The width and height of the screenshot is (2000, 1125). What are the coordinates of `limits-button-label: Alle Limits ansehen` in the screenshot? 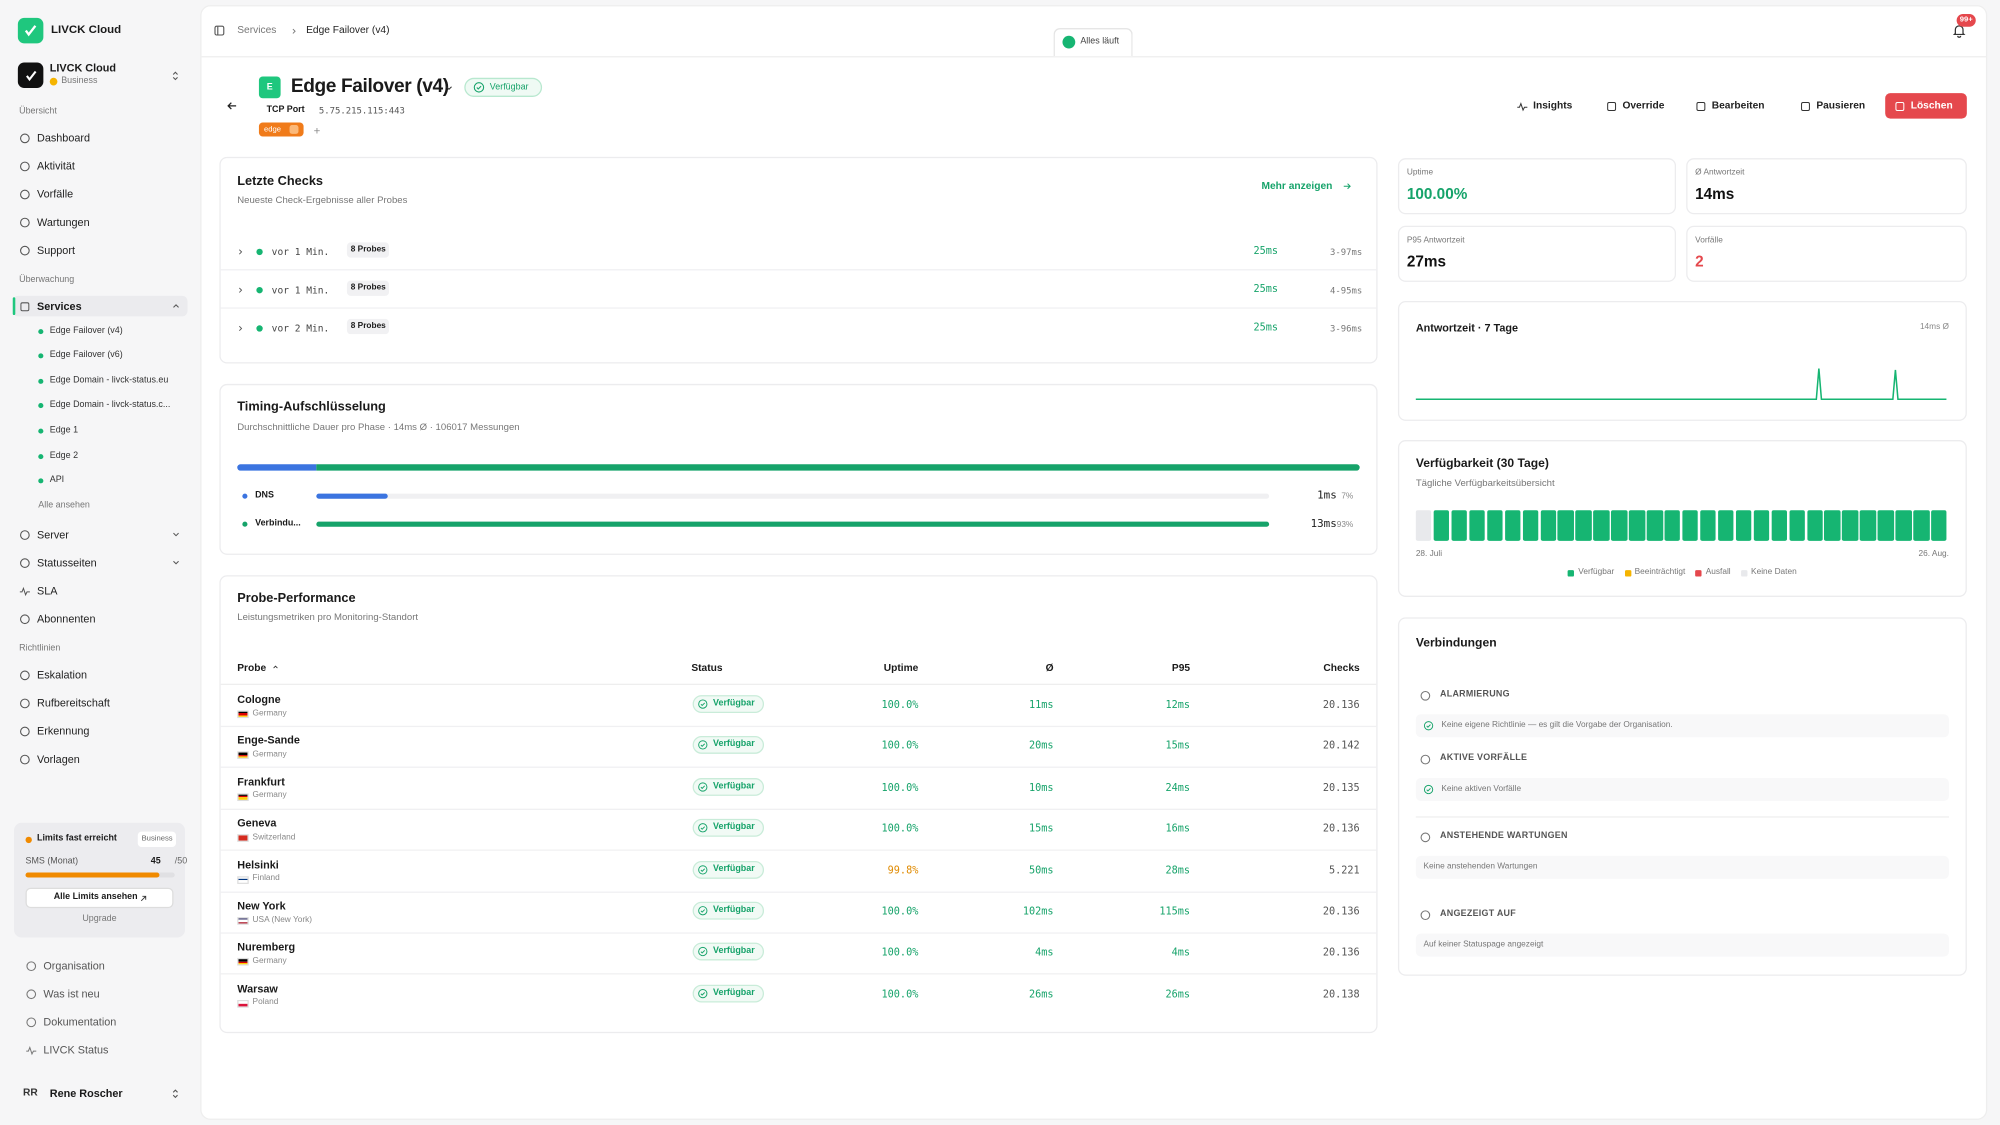 It's located at (95, 897).